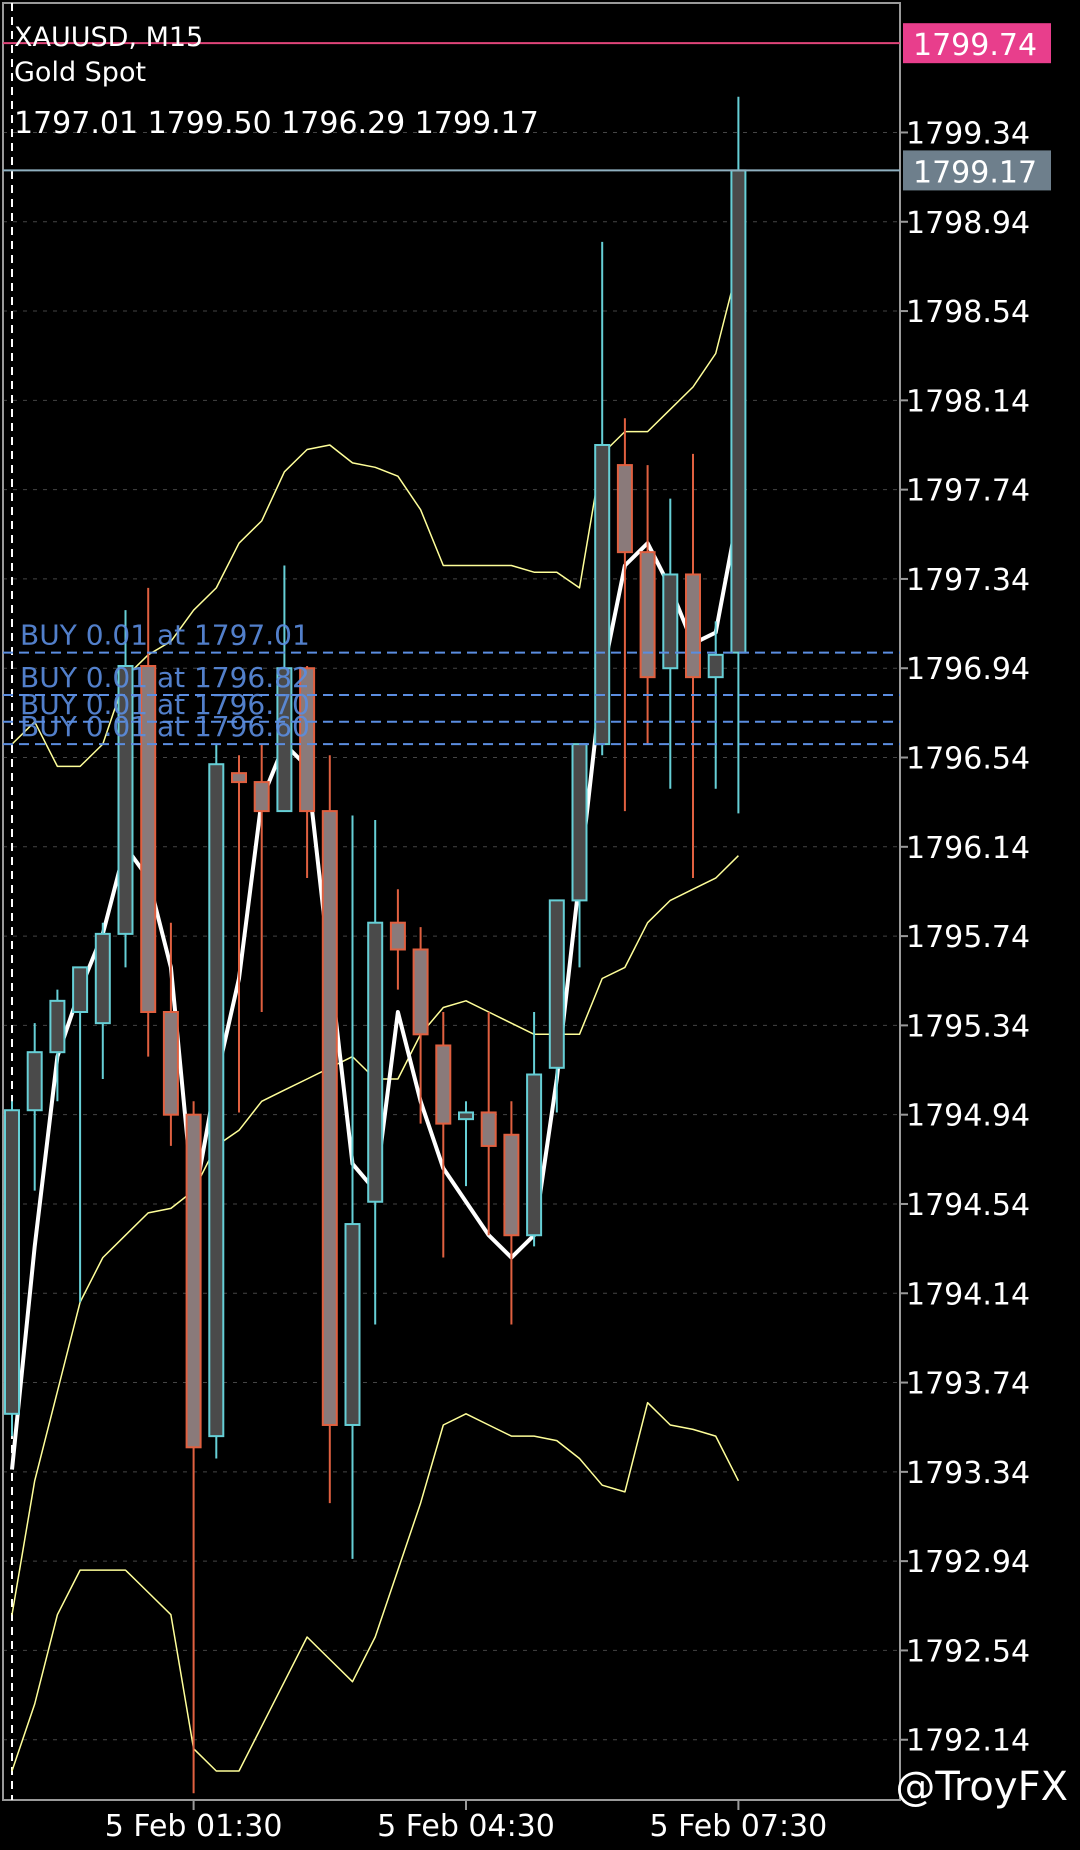  I want to click on order-label: BUY 0.01 at 1796.82, so click(165, 677).